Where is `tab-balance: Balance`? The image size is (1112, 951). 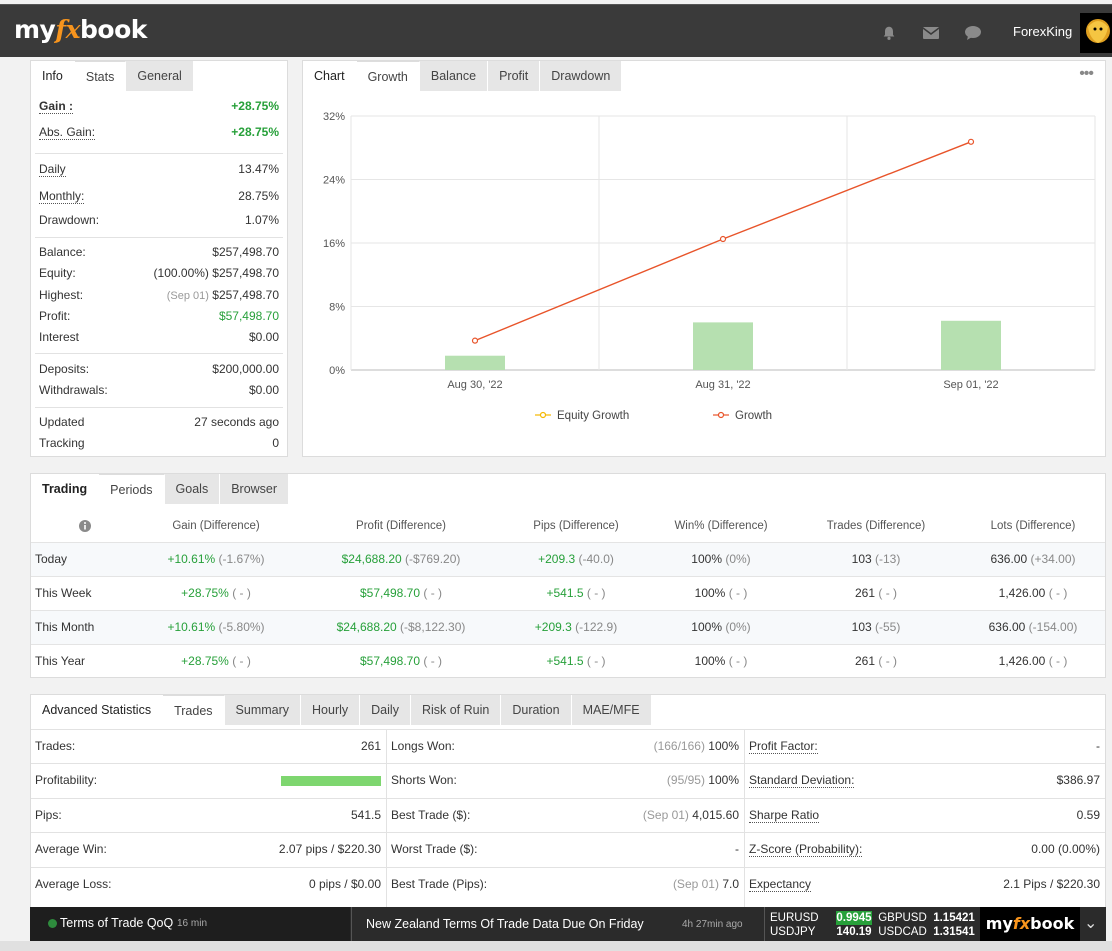
tab-balance: Balance is located at coordinates (454, 76).